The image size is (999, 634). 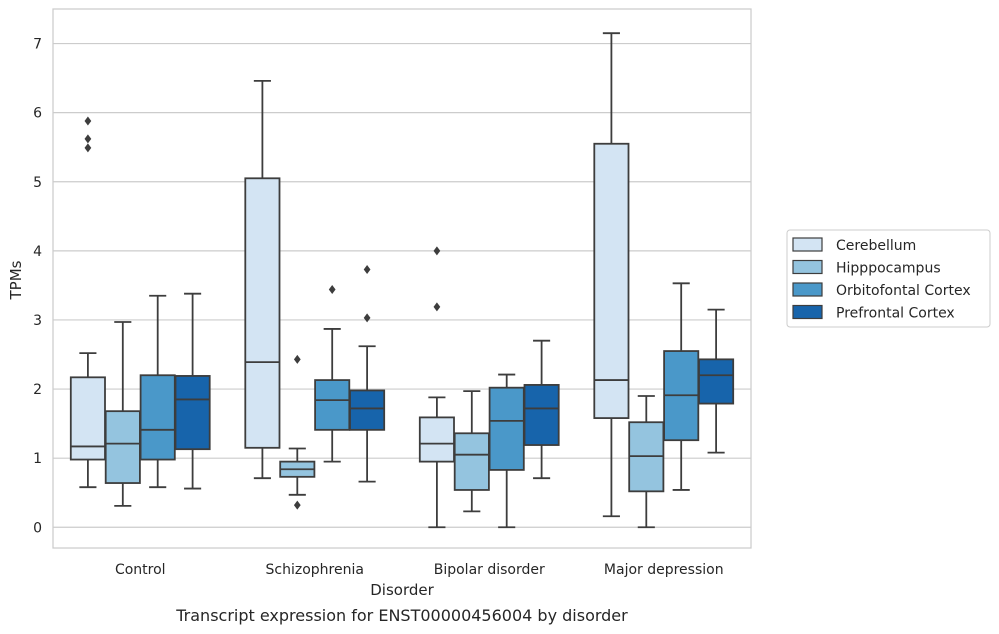 I want to click on legend-frame, so click(x=888, y=278).